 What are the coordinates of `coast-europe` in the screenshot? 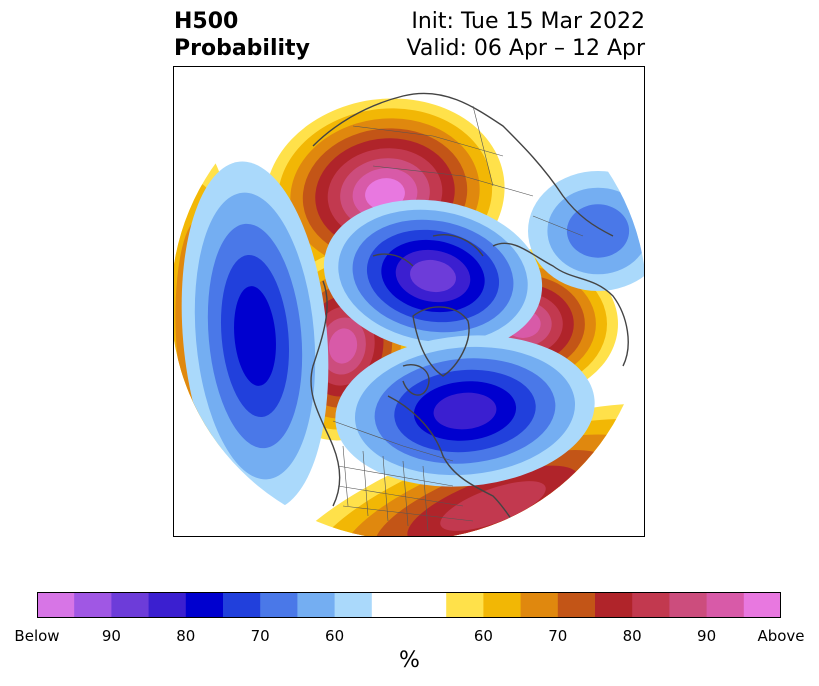 It's located at (560, 304).